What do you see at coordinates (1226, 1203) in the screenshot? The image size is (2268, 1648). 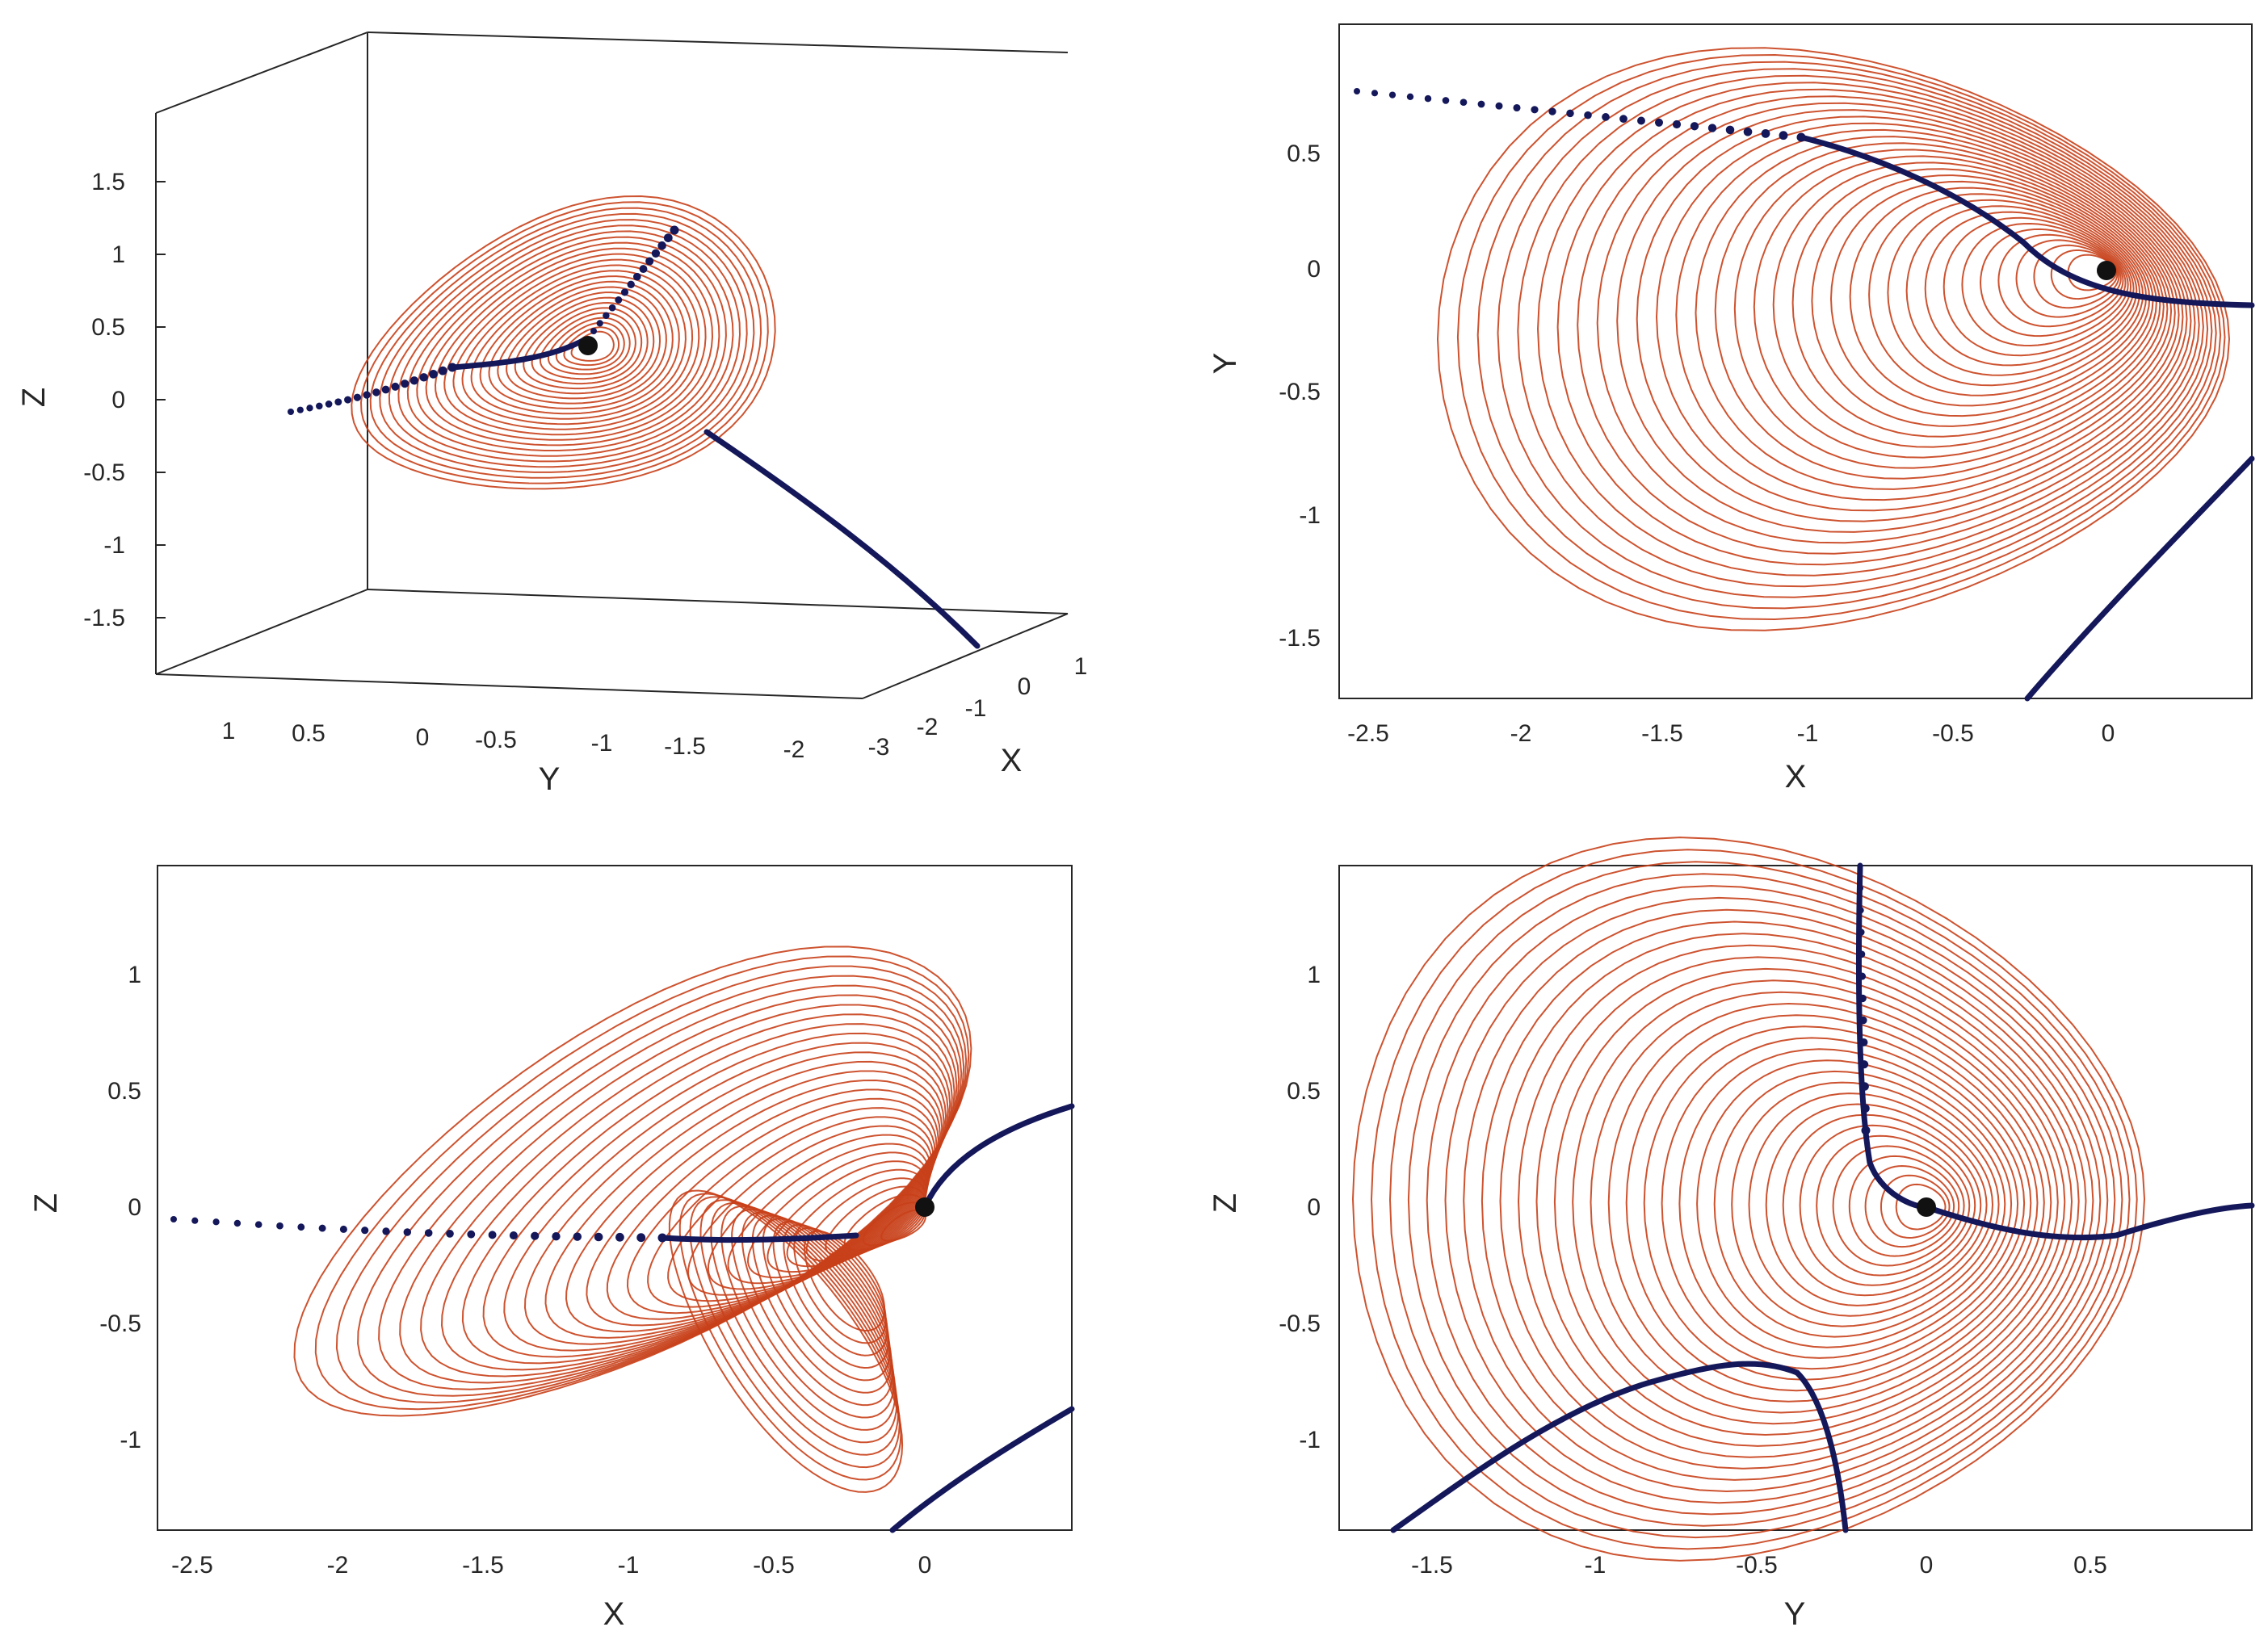 I see `y-axis-label-yz: Z` at bounding box center [1226, 1203].